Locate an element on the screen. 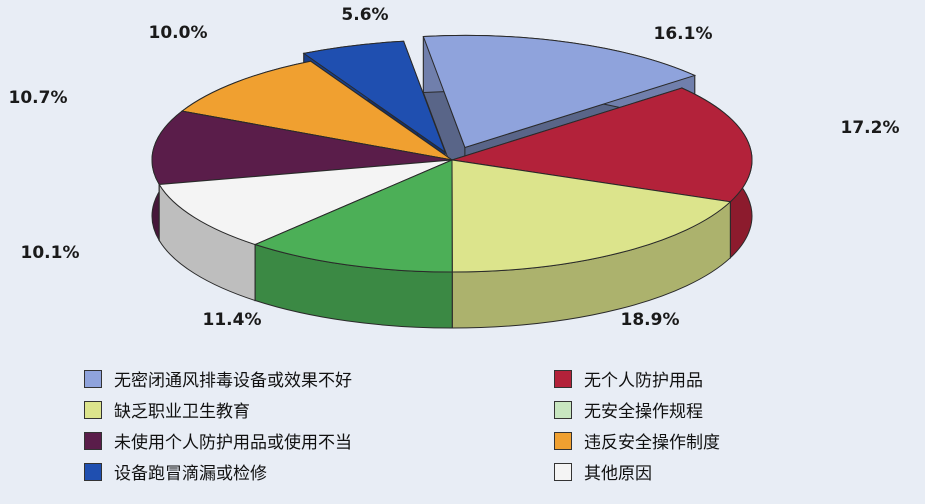  legend-label: 无个人防护用品 is located at coordinates (643, 381).